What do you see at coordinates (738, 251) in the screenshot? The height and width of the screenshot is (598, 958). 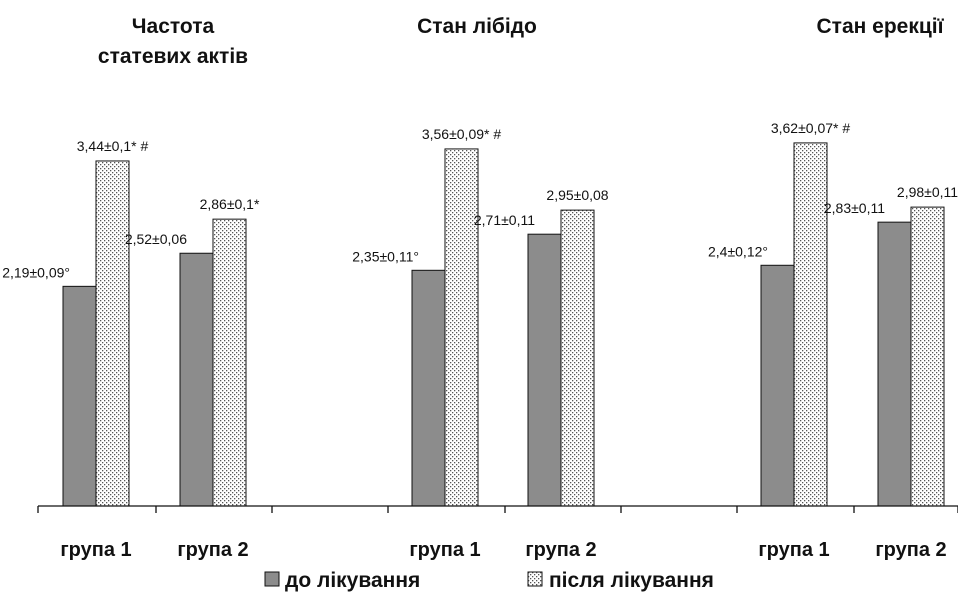 I see `data-label-before: 2,4±0,12°` at bounding box center [738, 251].